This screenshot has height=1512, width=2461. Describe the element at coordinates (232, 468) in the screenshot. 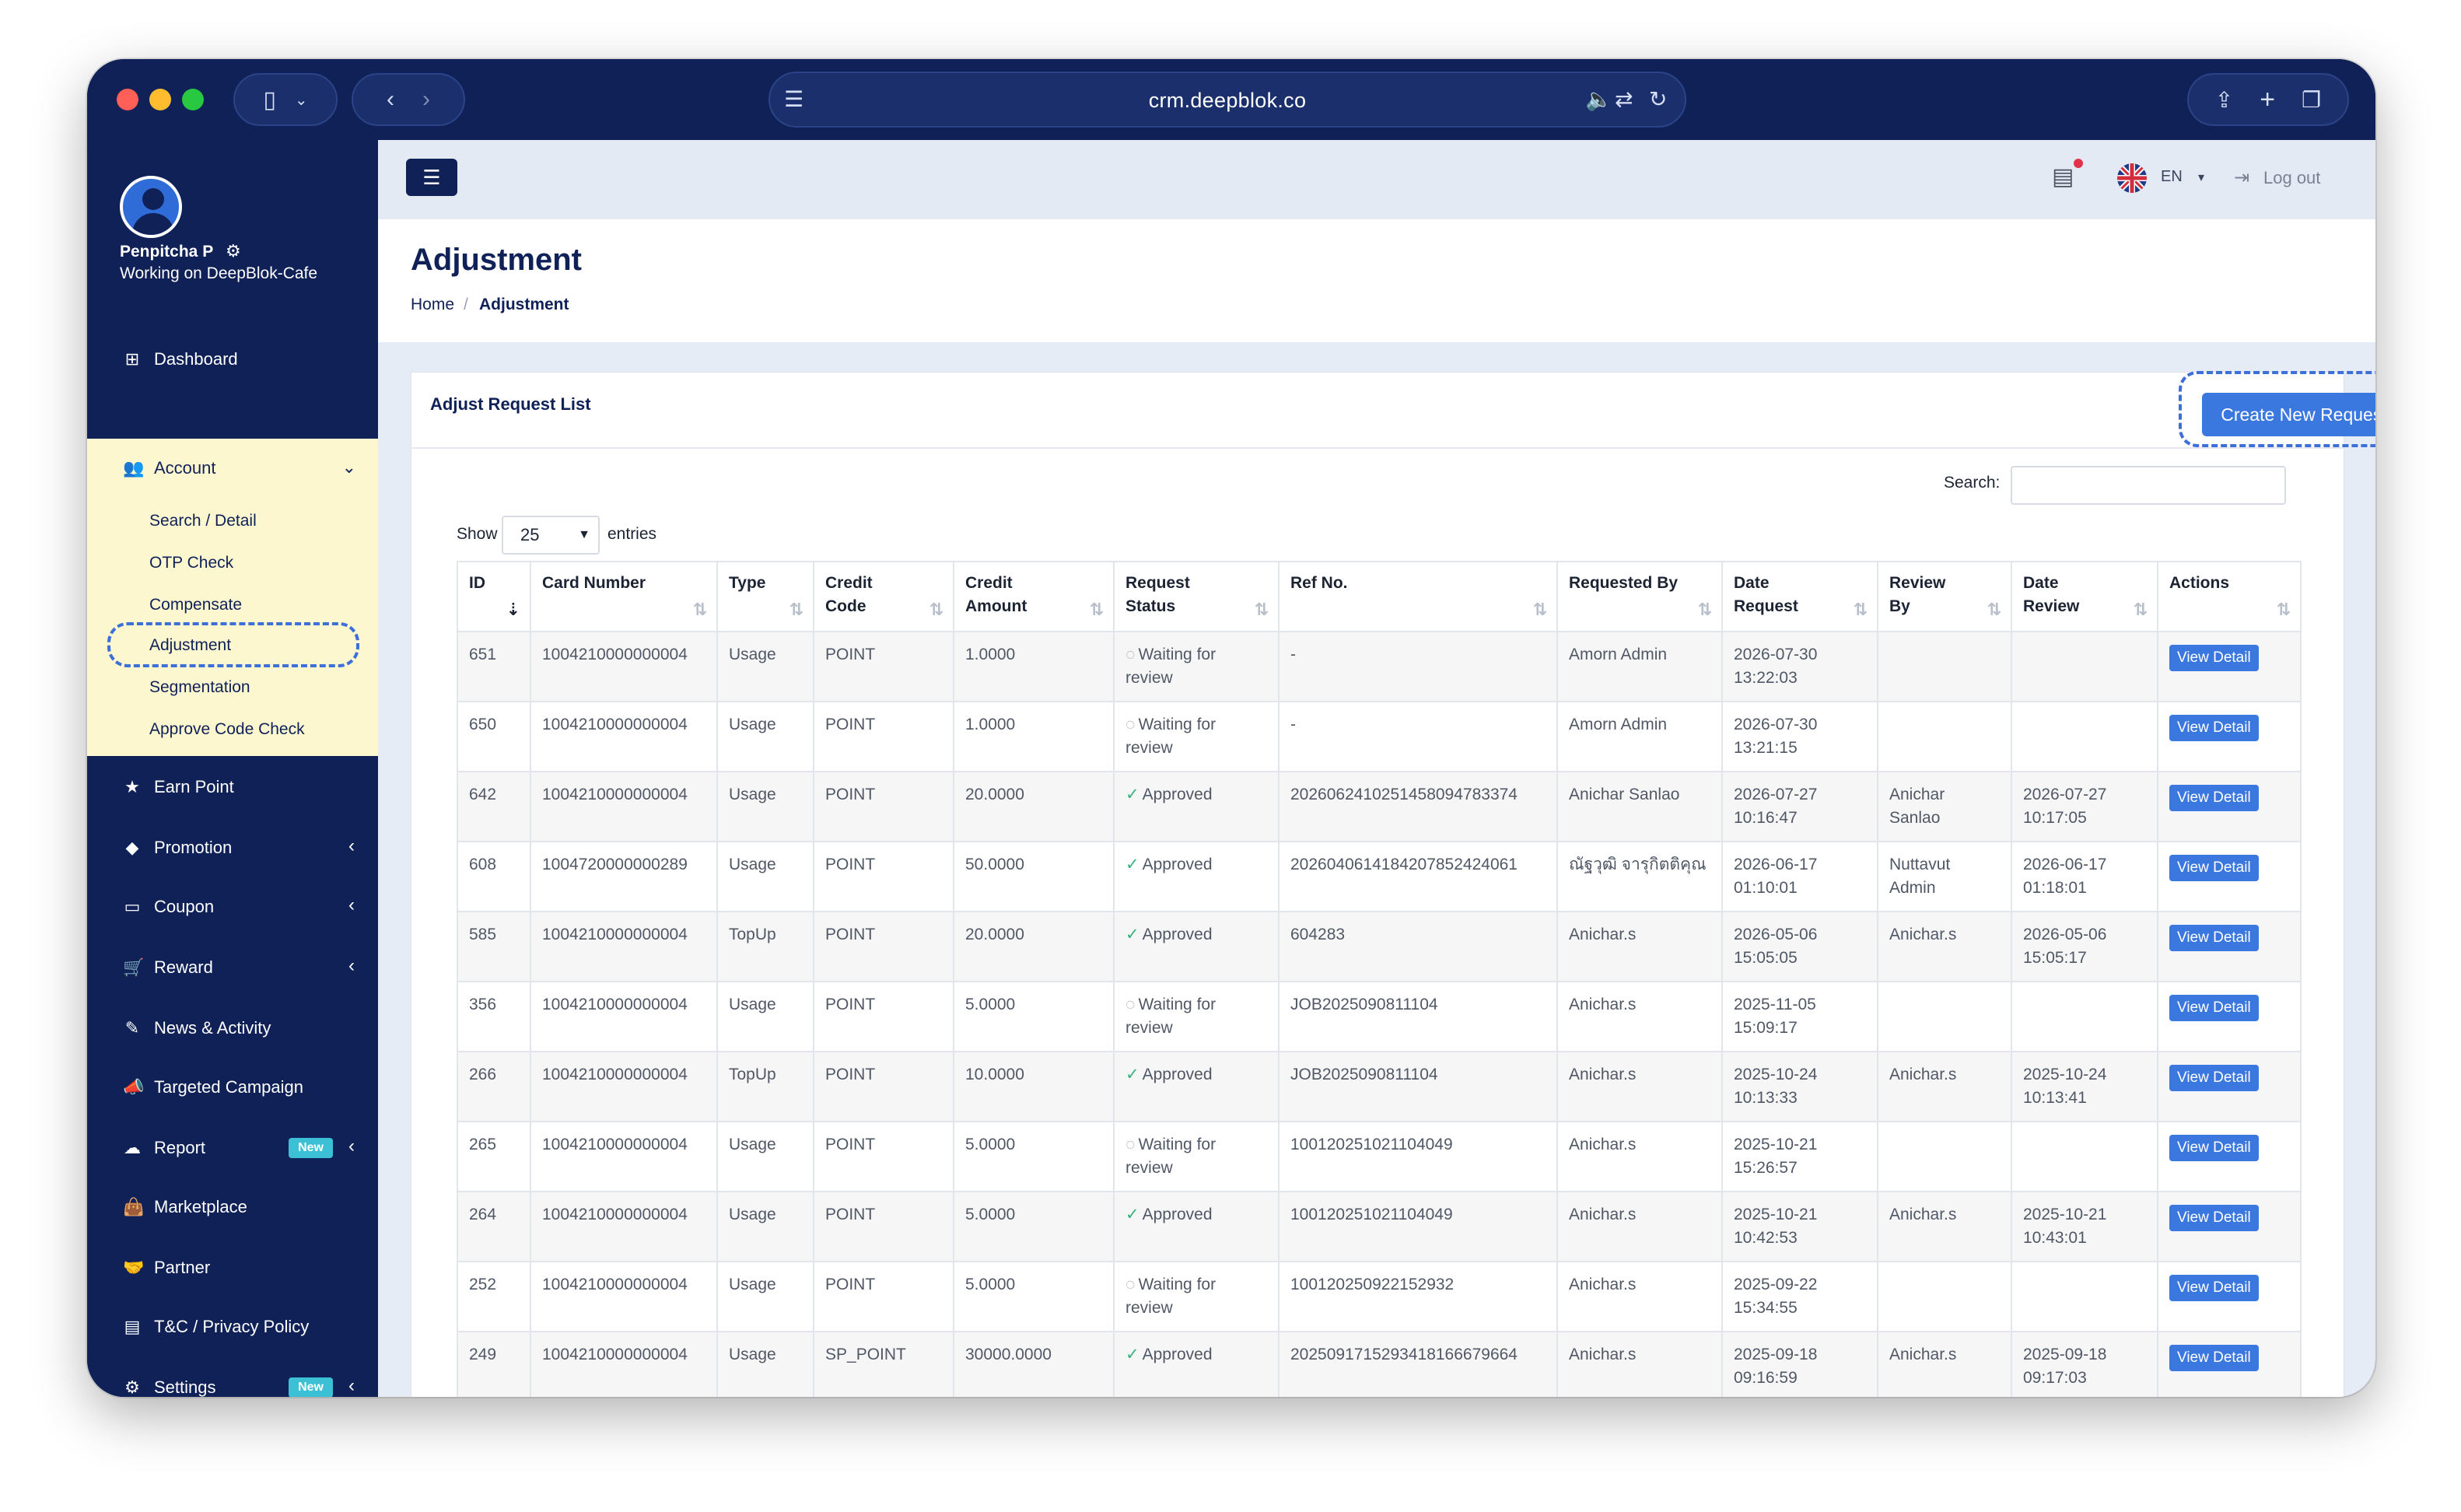

I see `sidebar-item-account: 👥 Account ⌄` at that location.